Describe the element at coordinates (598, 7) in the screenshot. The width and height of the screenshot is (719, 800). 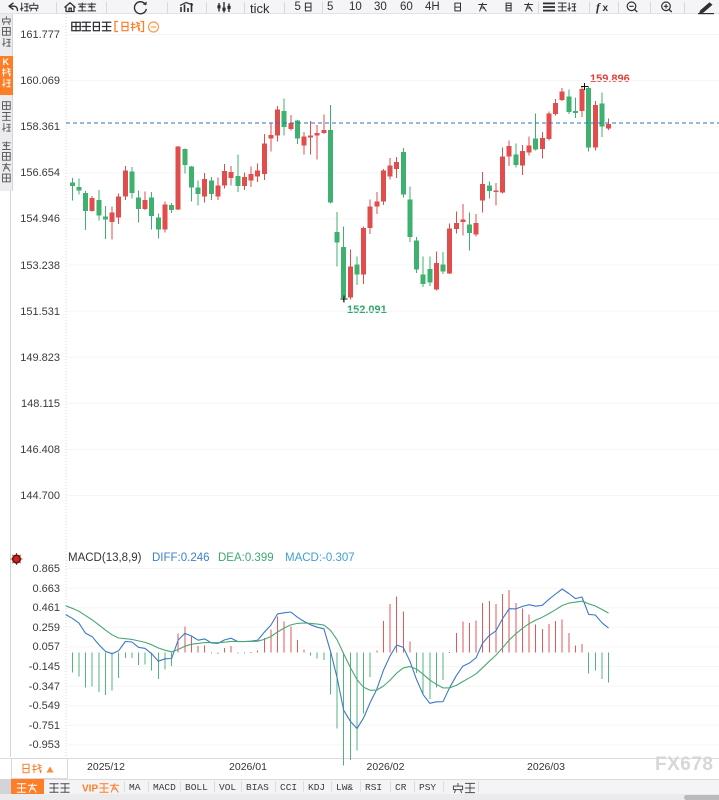
I see `svg-text: f` at that location.